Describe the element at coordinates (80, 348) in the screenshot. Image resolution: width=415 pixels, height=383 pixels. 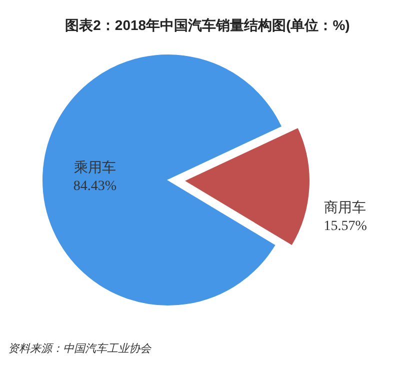
I see `text: 资料来源：中国汽车工业协会` at that location.